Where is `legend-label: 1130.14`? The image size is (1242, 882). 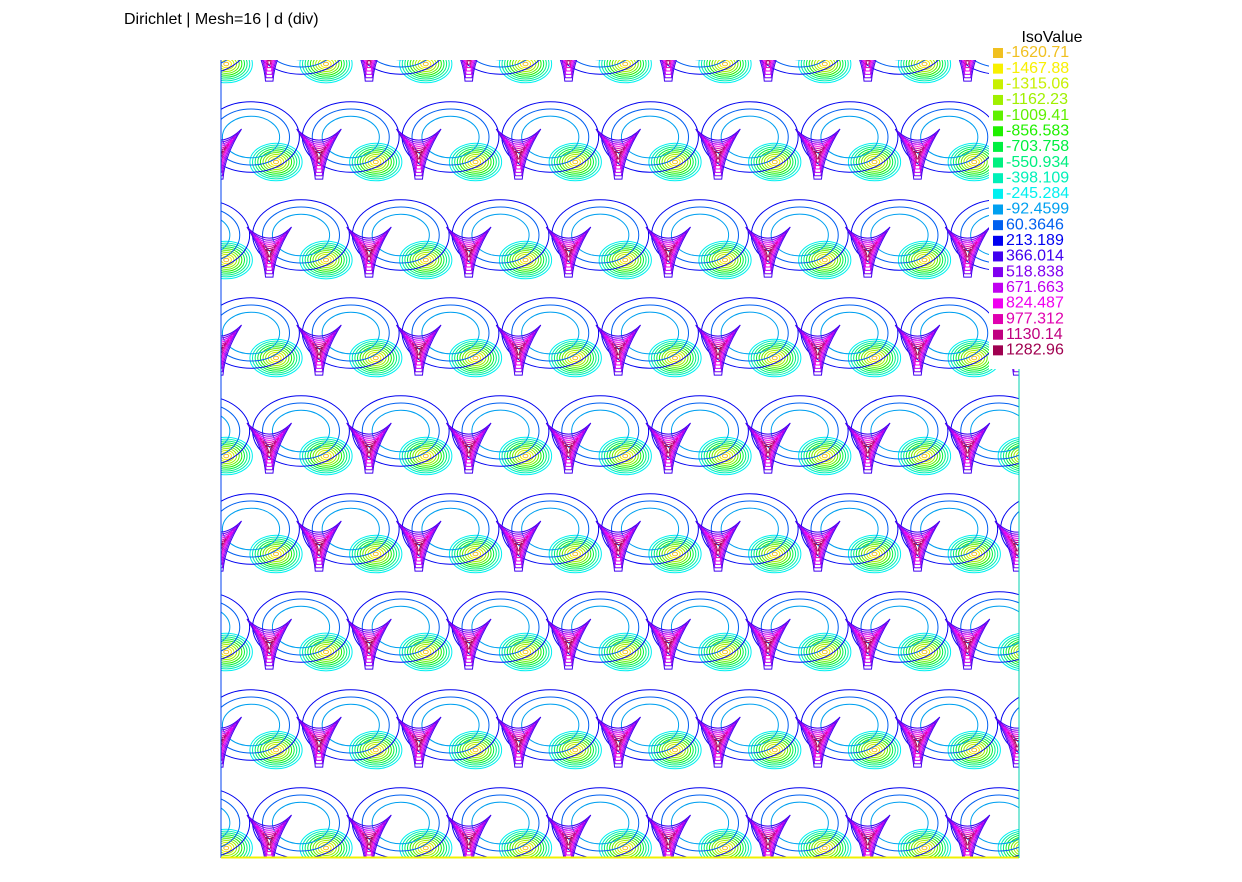 legend-label: 1130.14 is located at coordinates (1034, 334).